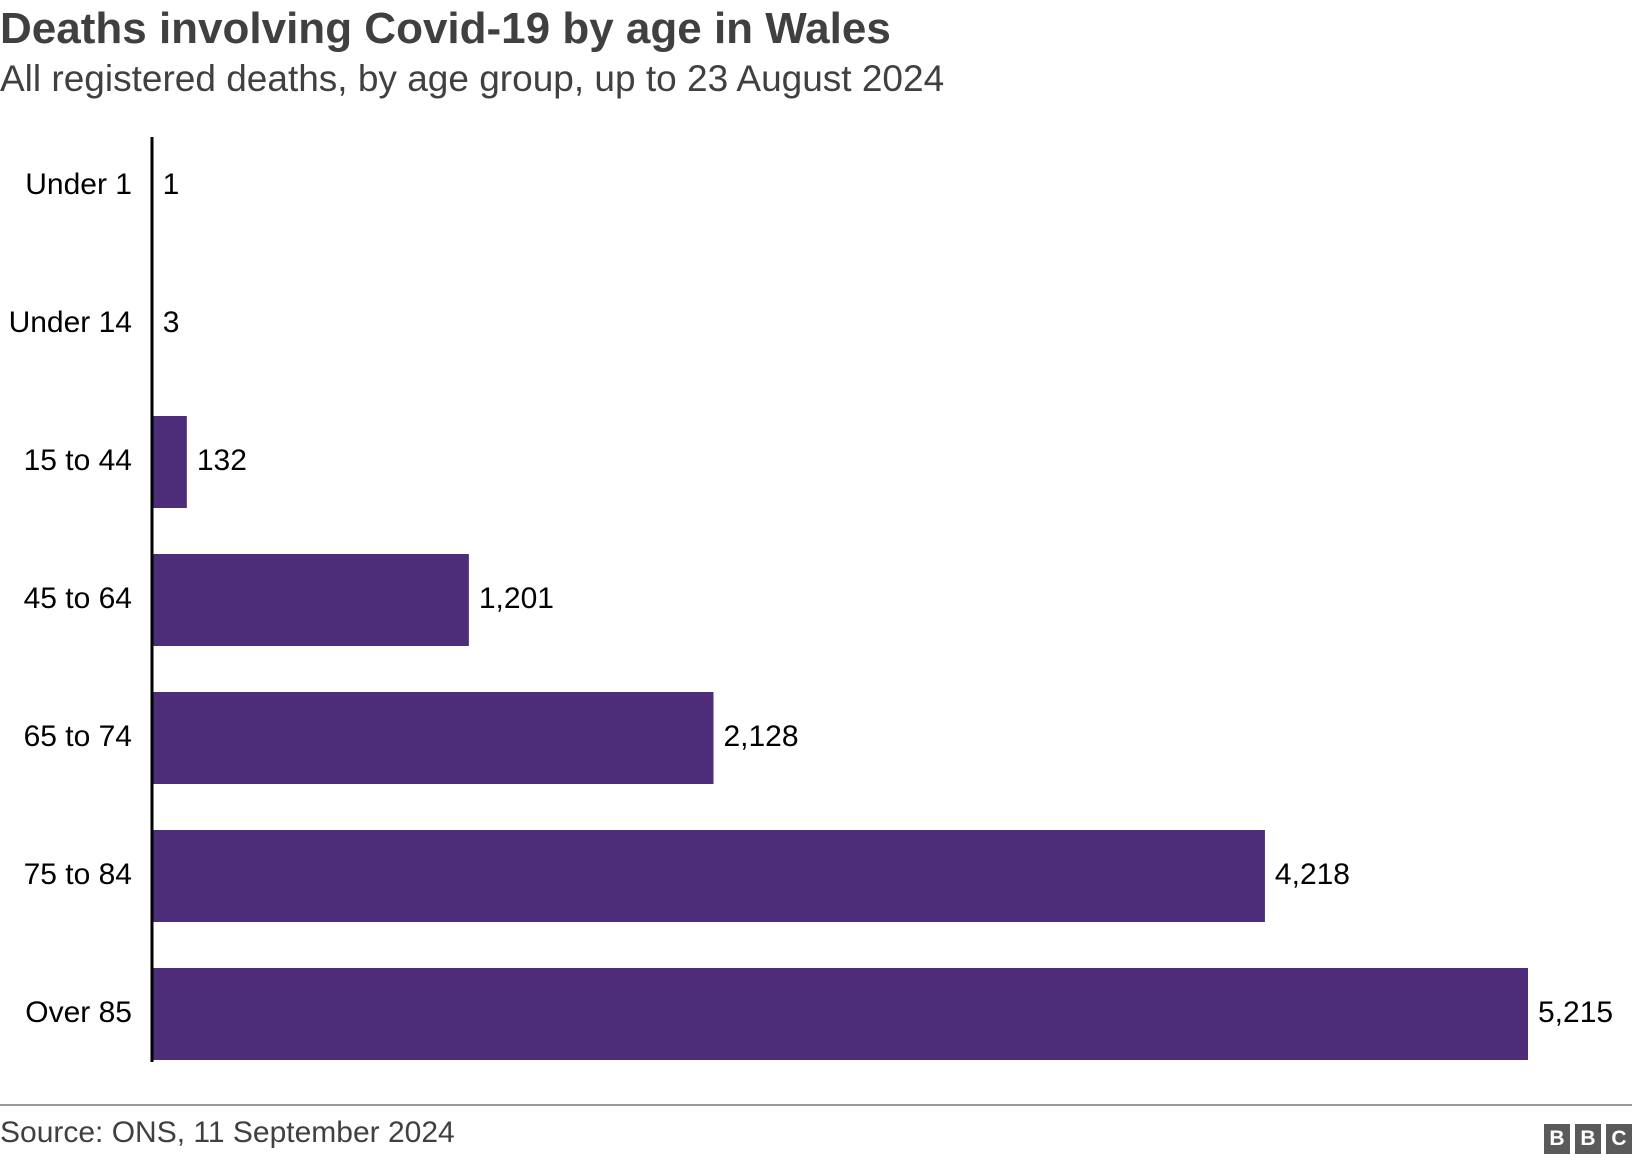 This screenshot has height=1162, width=1632. What do you see at coordinates (78, 874) in the screenshot?
I see `category-label: 75 to 84` at bounding box center [78, 874].